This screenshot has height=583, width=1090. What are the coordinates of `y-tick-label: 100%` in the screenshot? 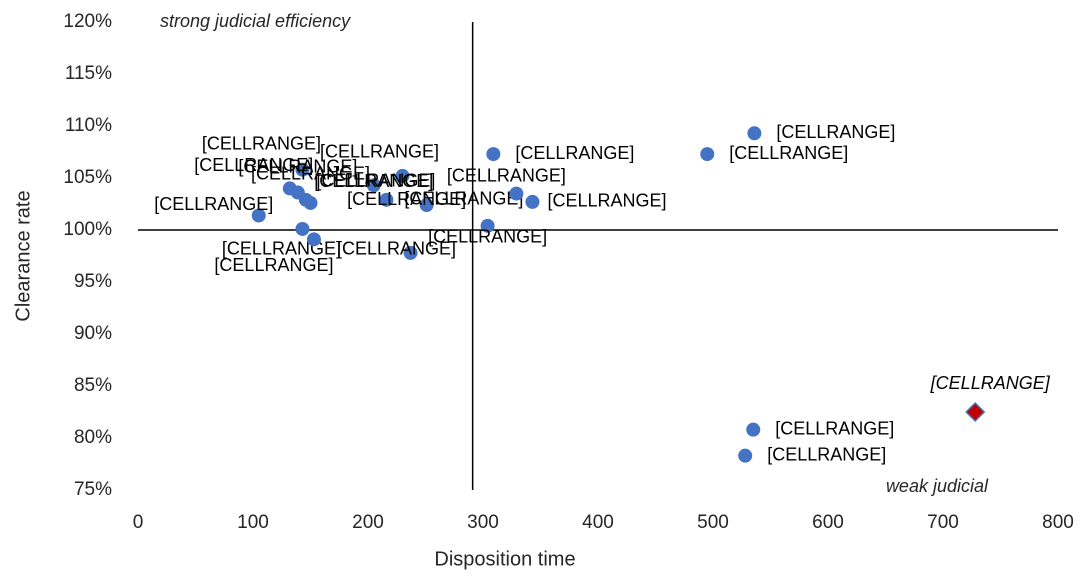 It's located at (87, 229).